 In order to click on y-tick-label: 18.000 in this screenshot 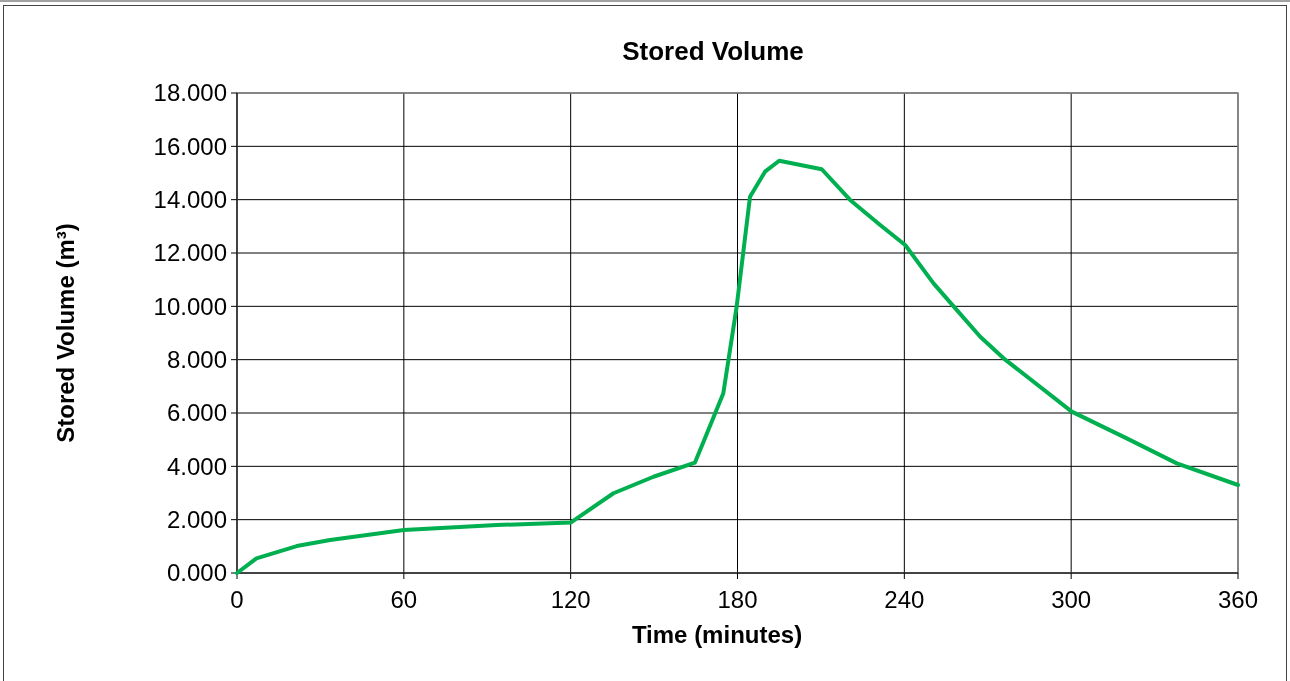, I will do `click(190, 93)`.